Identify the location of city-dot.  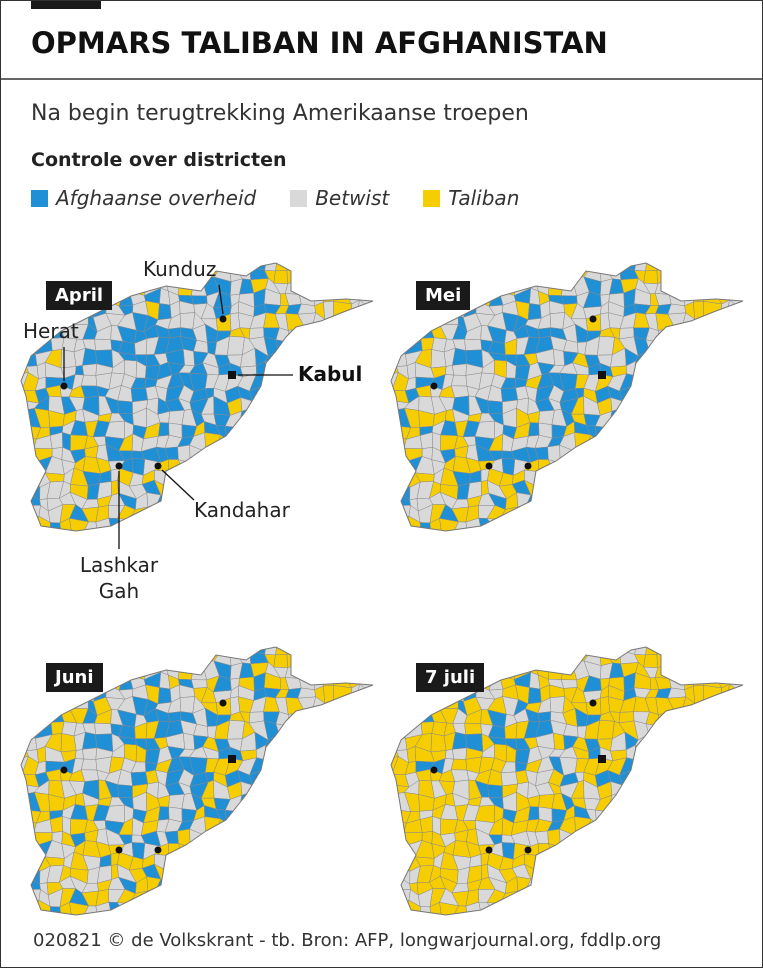
(119, 850).